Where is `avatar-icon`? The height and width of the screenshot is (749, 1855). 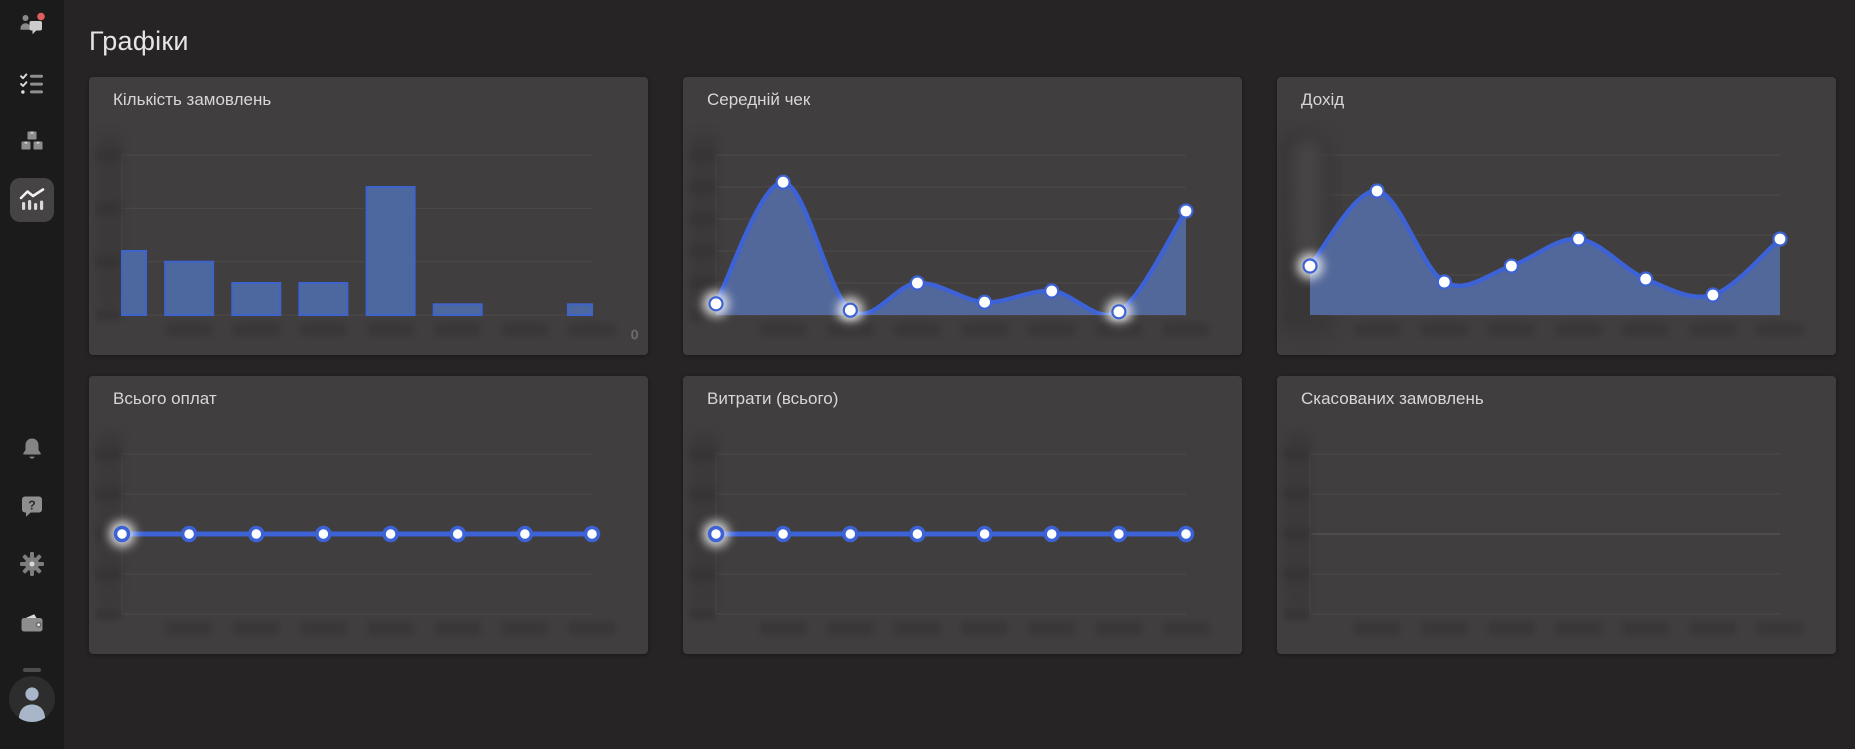
avatar-icon is located at coordinates (32, 701).